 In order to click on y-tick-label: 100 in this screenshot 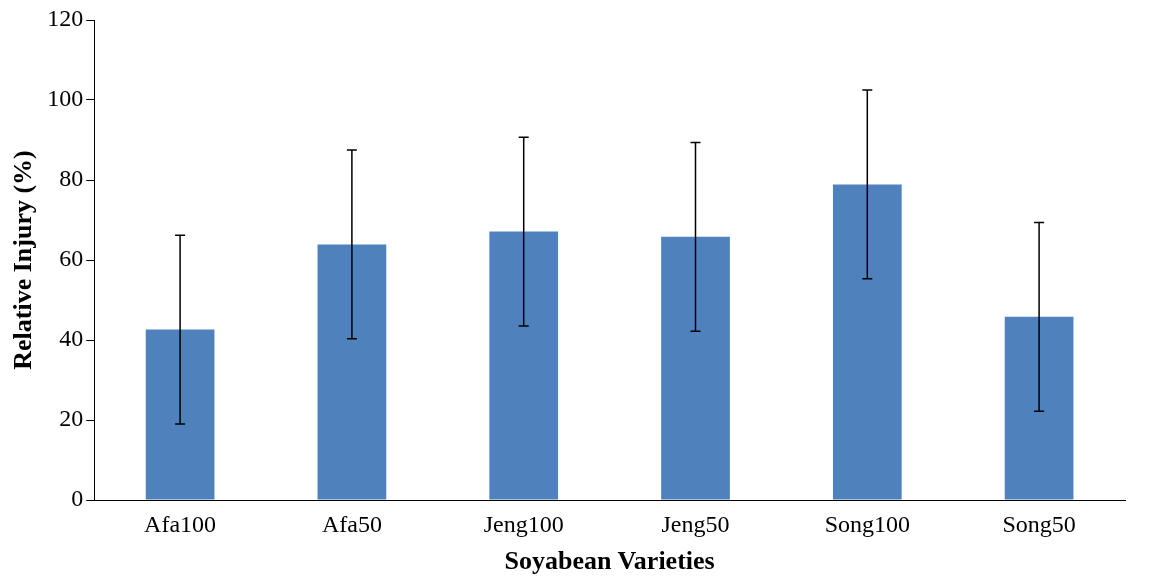, I will do `click(65, 98)`.